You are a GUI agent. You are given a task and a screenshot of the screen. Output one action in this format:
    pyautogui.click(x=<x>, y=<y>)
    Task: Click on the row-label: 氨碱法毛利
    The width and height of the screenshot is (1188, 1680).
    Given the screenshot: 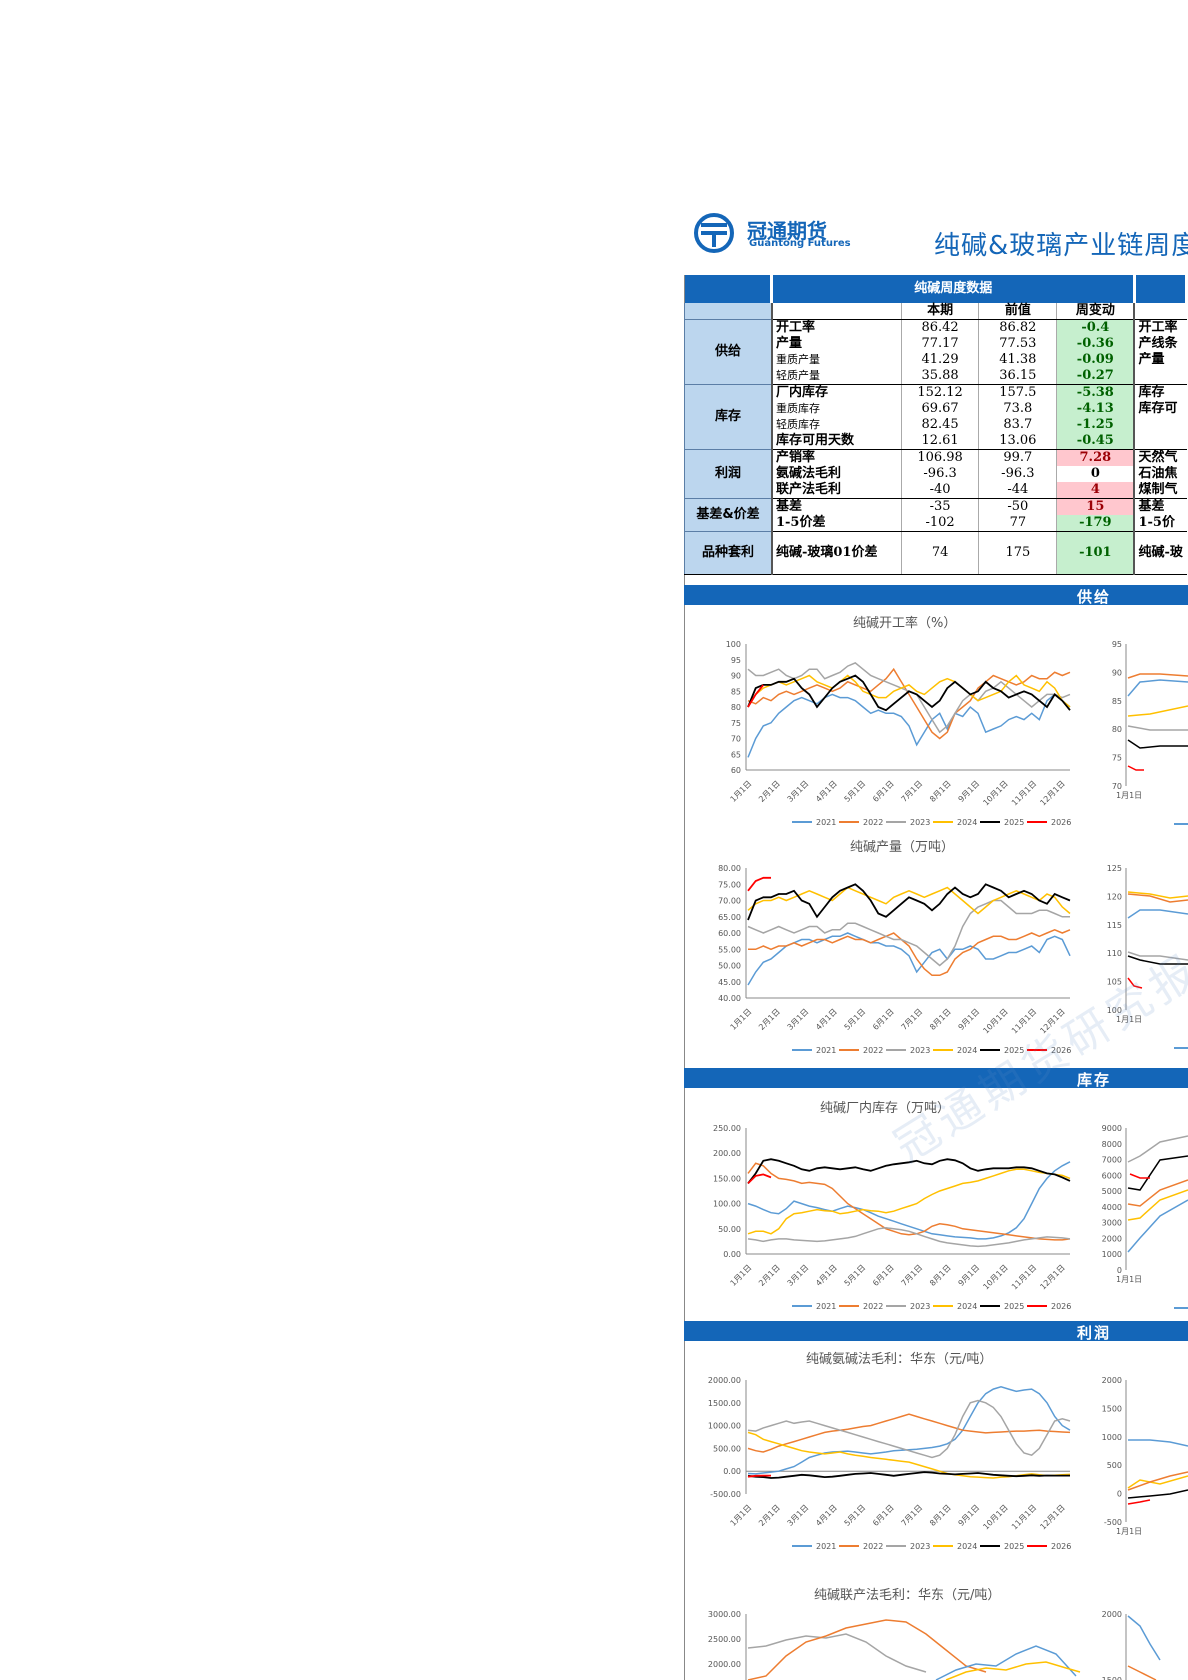 What is the action you would take?
    pyautogui.click(x=836, y=474)
    